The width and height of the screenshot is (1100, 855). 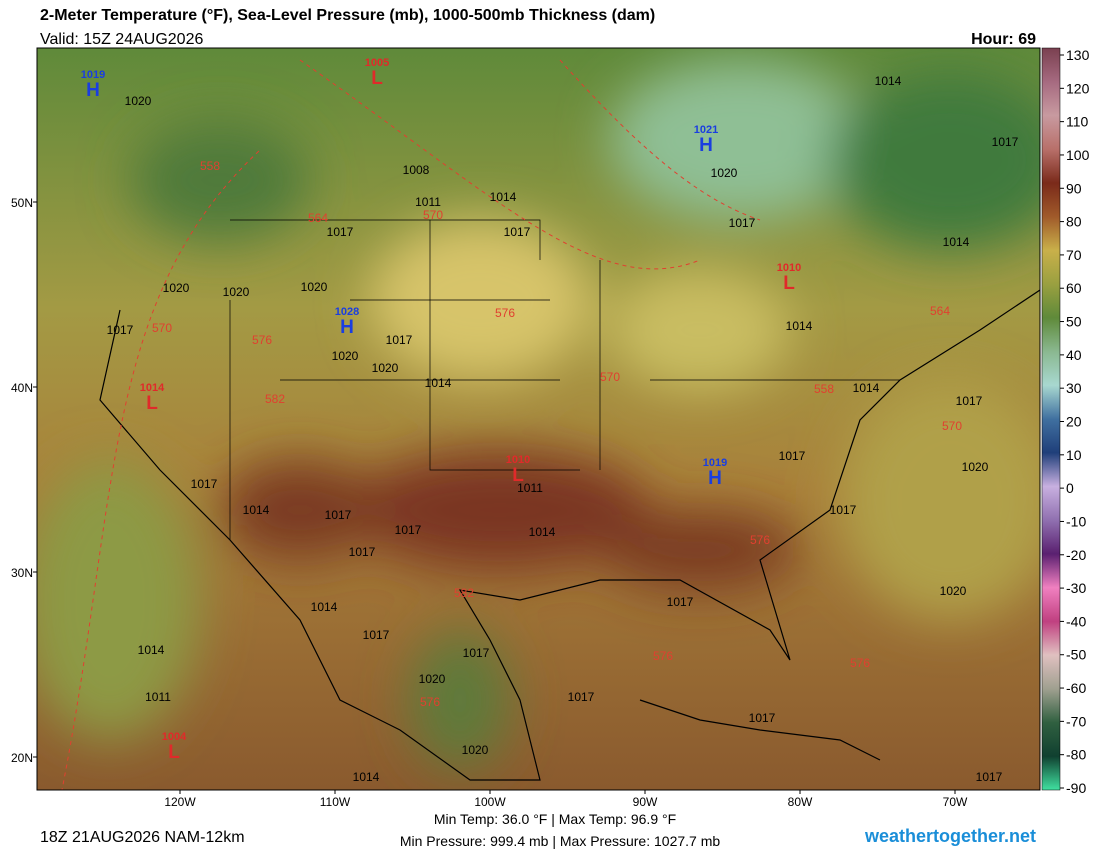 What do you see at coordinates (1076, 621) in the screenshot?
I see `colorbar-label: -40` at bounding box center [1076, 621].